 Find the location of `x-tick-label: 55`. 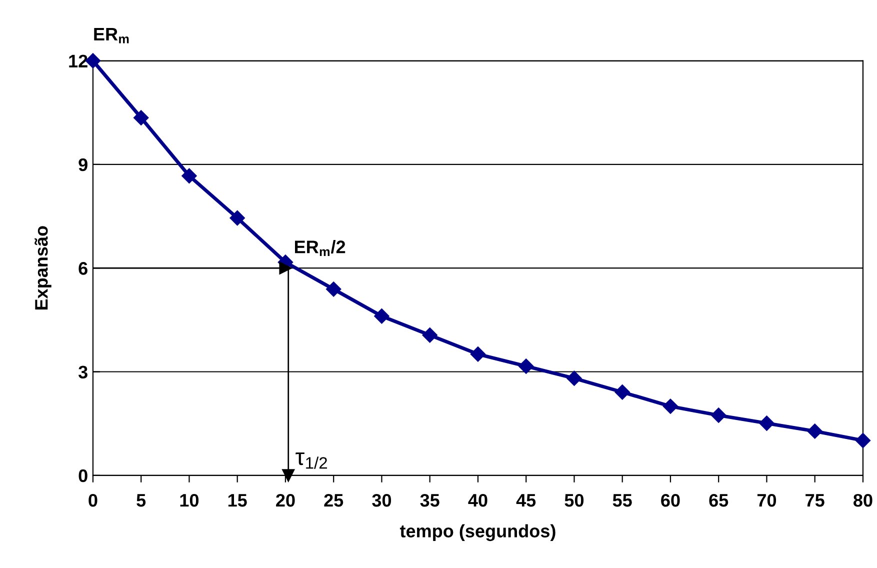

x-tick-label: 55 is located at coordinates (622, 500).